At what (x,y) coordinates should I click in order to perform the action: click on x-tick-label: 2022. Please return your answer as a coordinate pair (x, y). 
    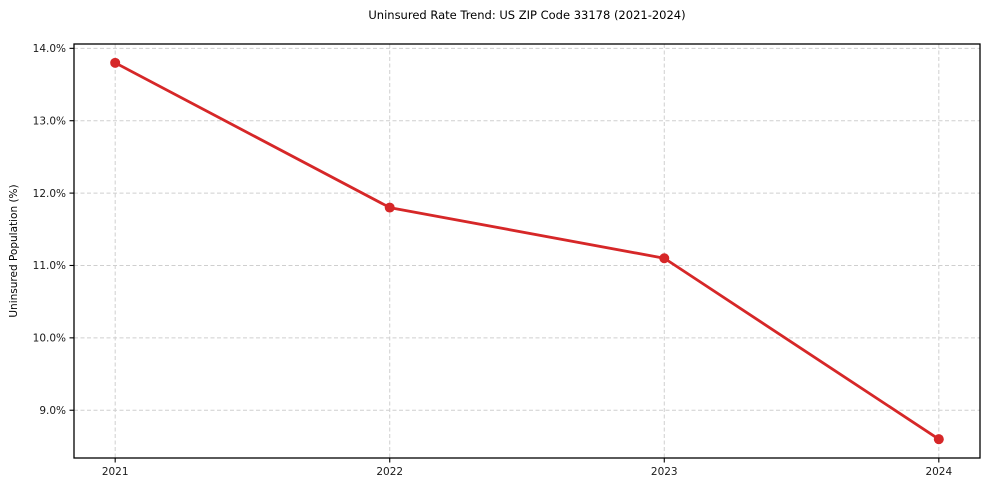
    Looking at the image, I should click on (389, 472).